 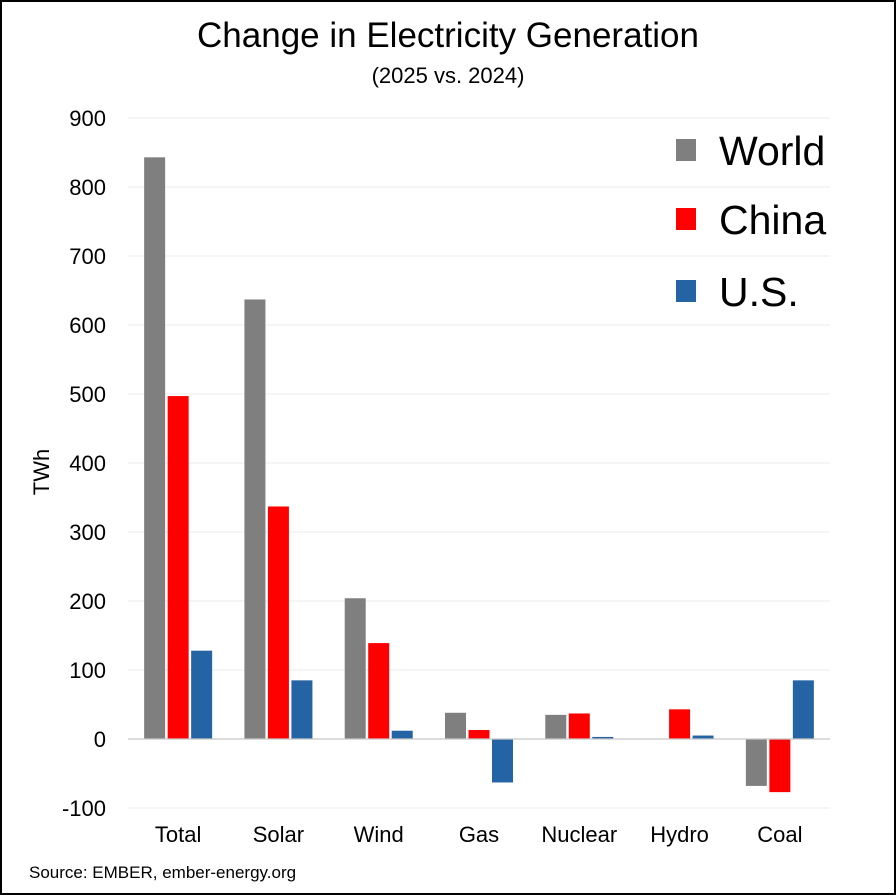 I want to click on x-tick-label: Hydro, so click(x=679, y=834).